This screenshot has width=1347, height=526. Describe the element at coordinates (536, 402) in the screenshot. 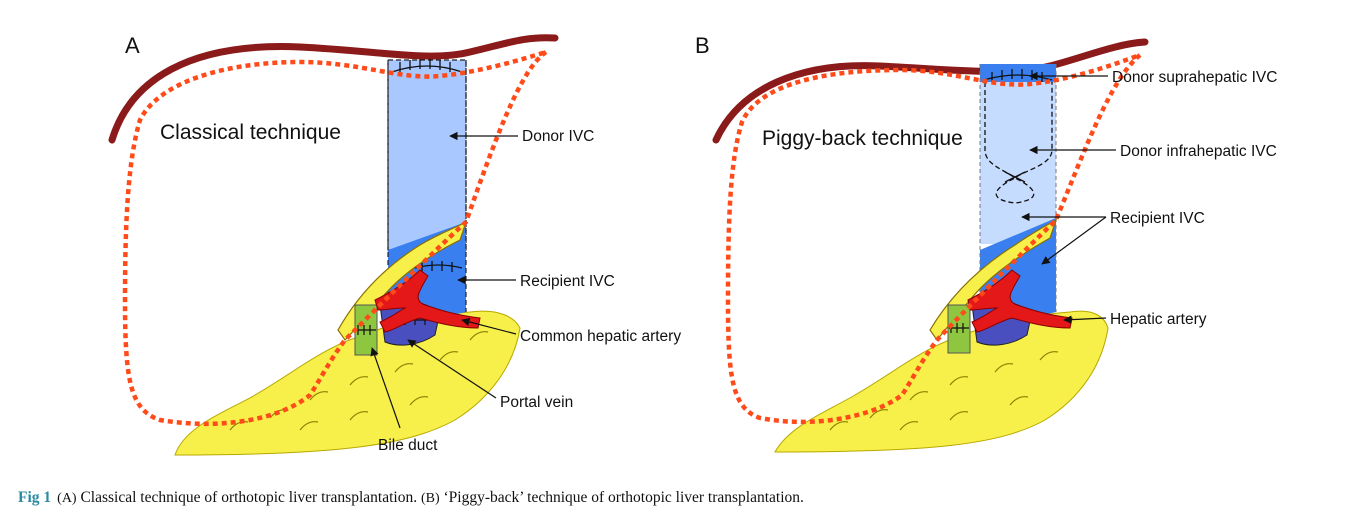

I see `label-portal-vein-a: Portal vein` at that location.